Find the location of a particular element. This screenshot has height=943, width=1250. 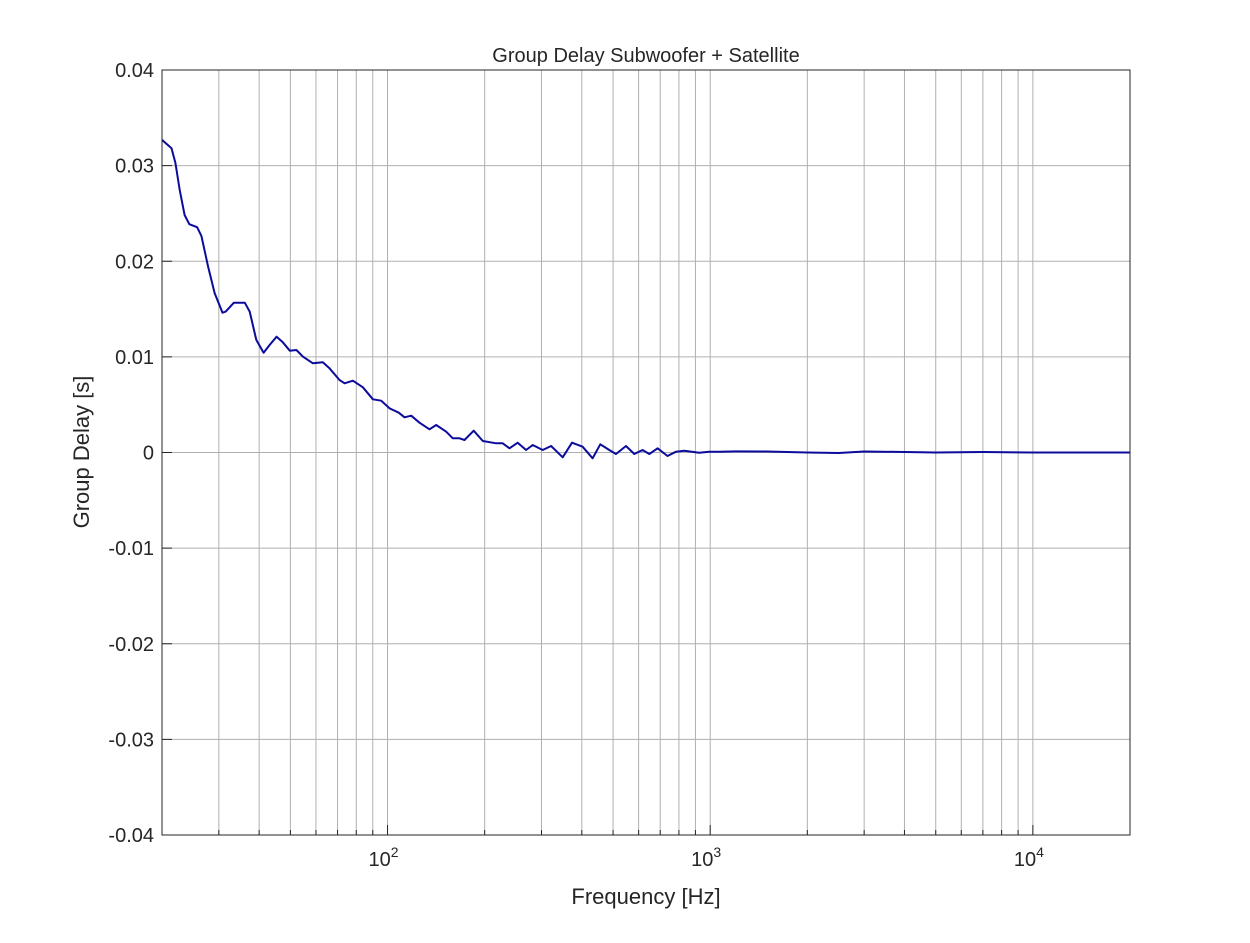

y-tick-label: -0.03 is located at coordinates (131, 740).